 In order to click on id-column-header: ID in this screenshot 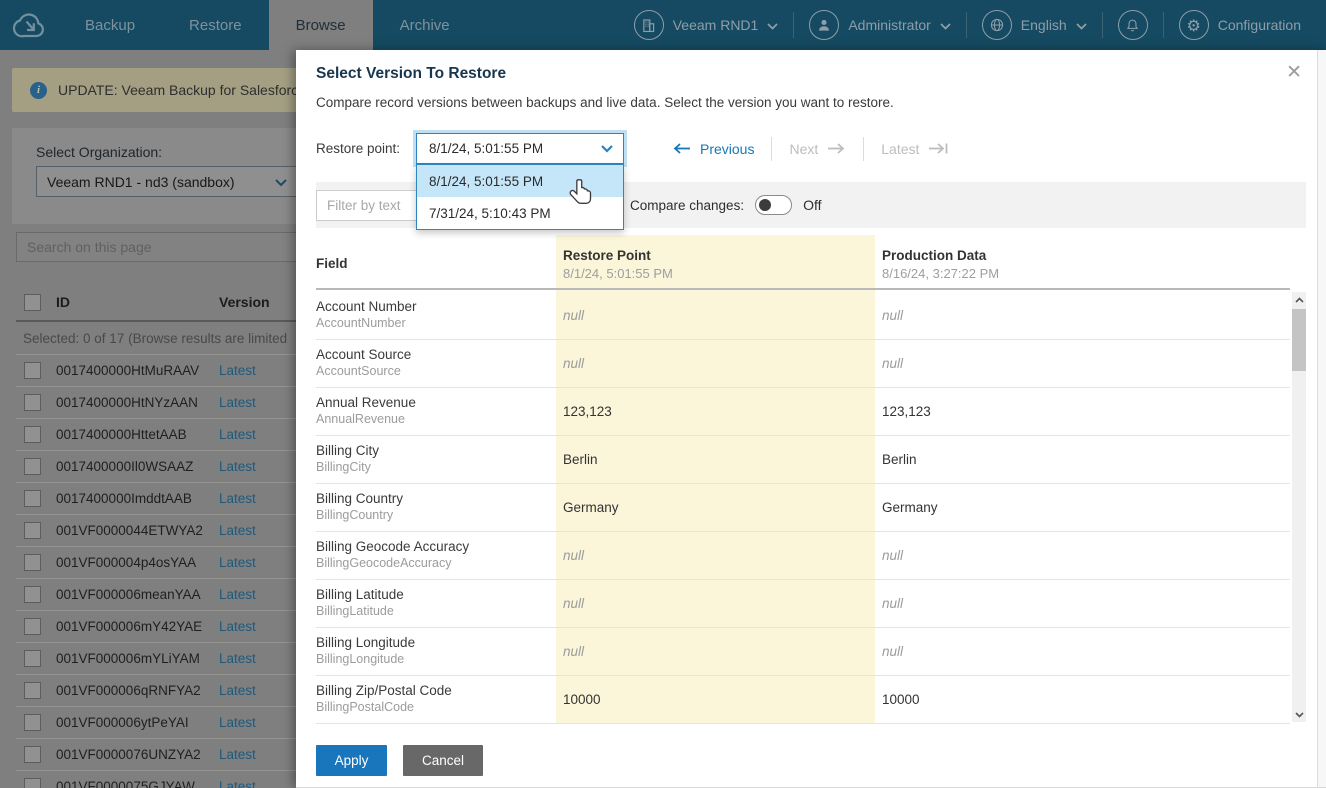, I will do `click(63, 302)`.